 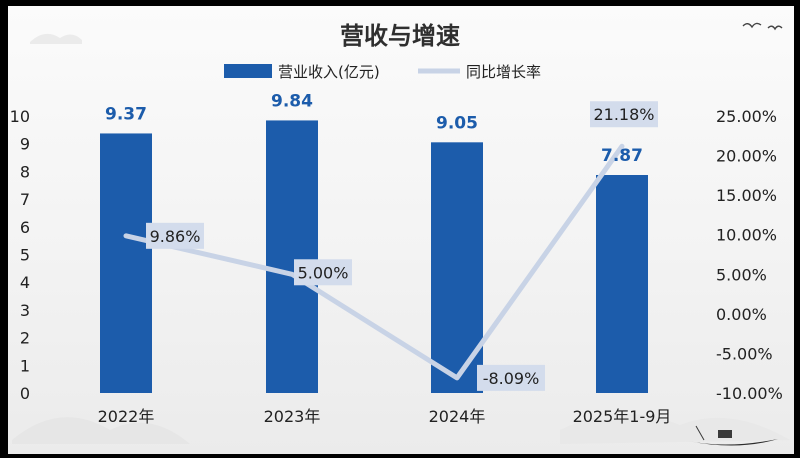 What do you see at coordinates (25, 338) in the screenshot?
I see `left-axis-tick-label: 2` at bounding box center [25, 338].